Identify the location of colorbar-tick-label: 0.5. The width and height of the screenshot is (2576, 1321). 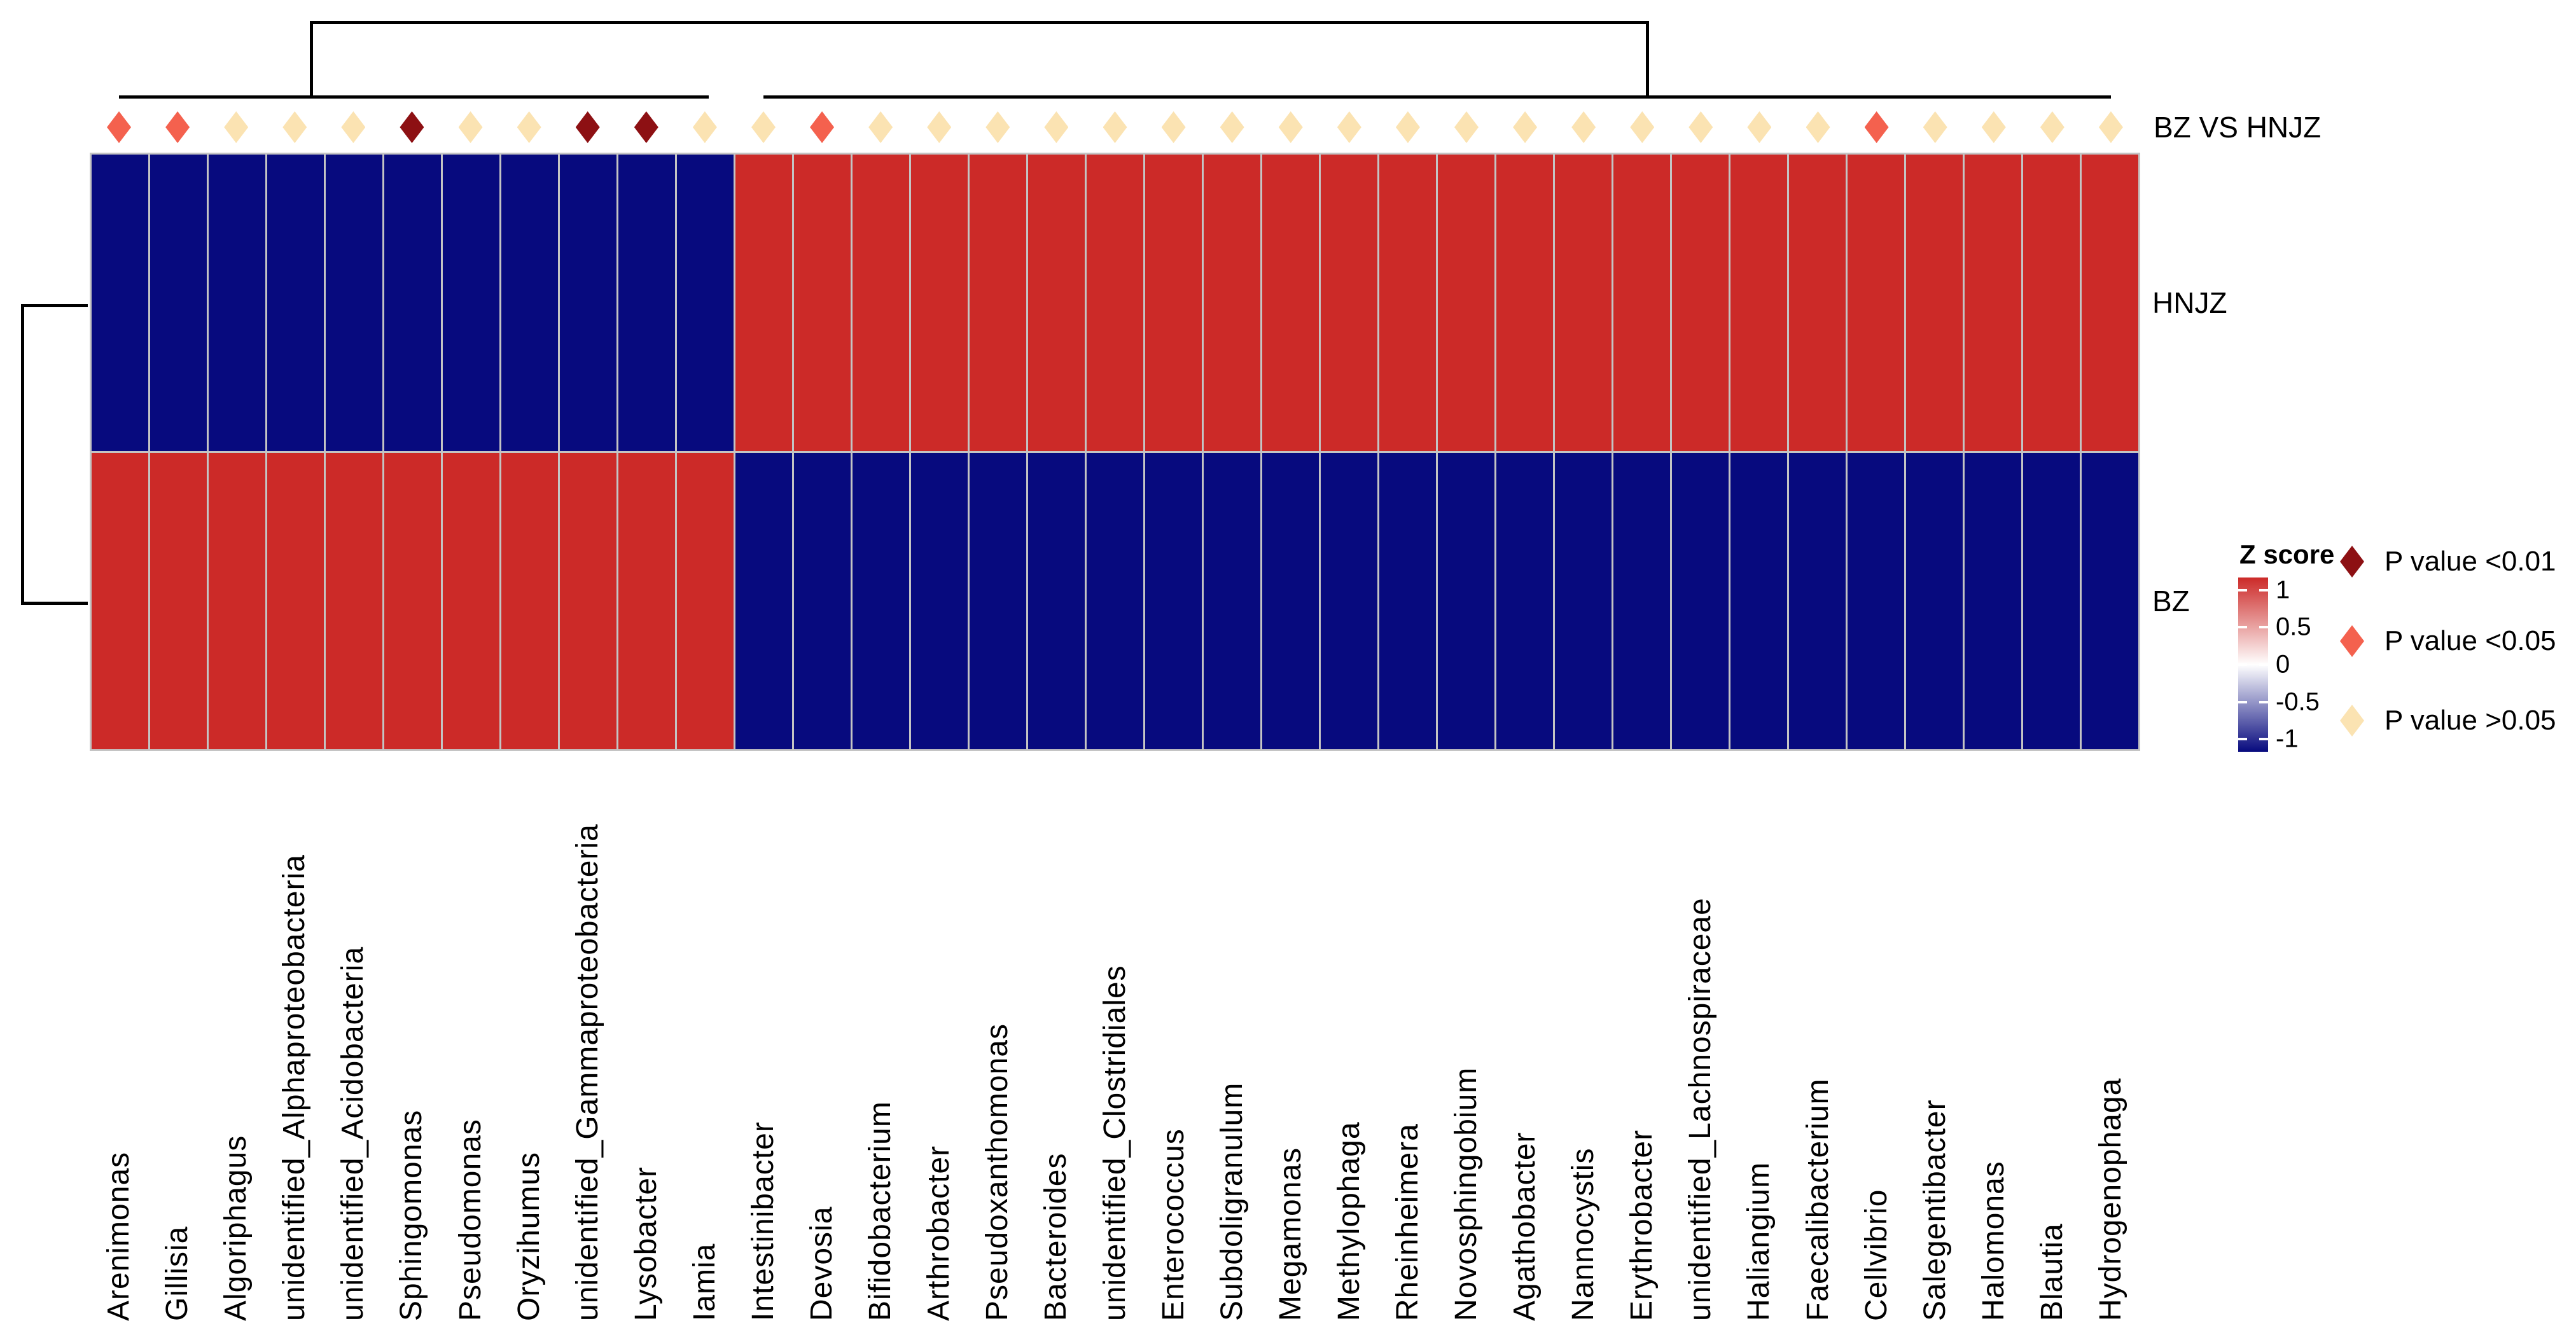
(2293, 626).